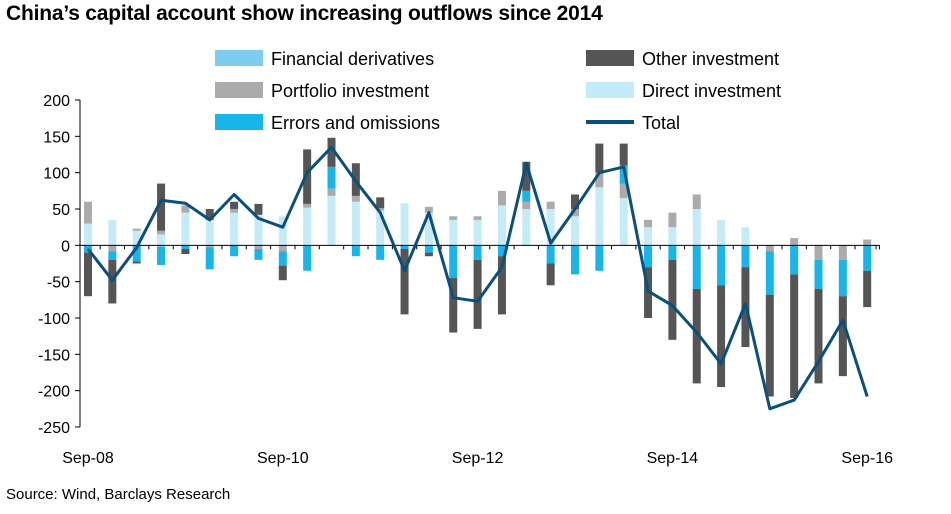  Describe the element at coordinates (56, 101) in the screenshot. I see `y-tick-label: 200` at that location.